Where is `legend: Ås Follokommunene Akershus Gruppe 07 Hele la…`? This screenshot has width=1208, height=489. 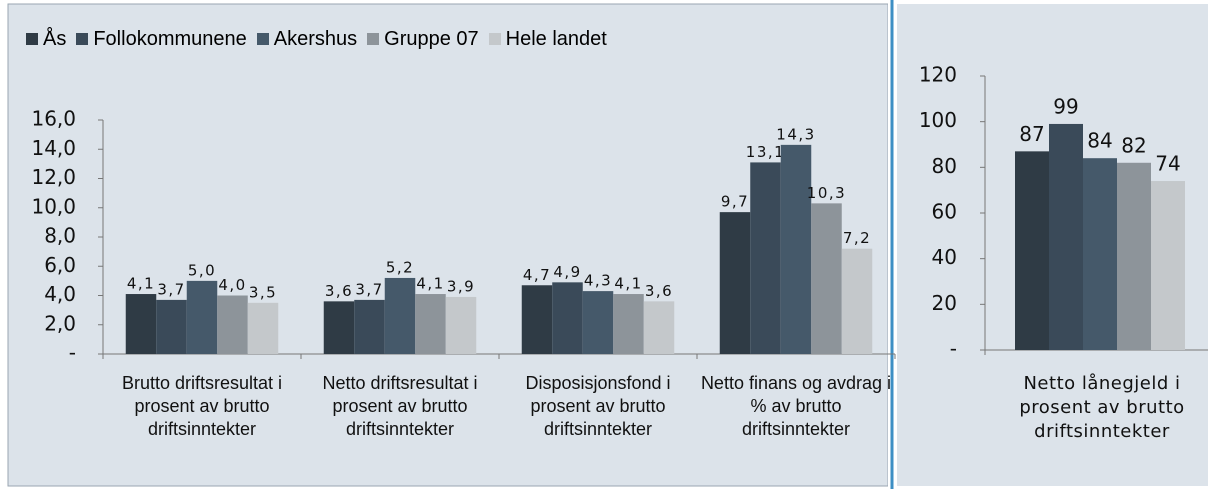 legend: Ås Follokommunene Akershus Gruppe 07 Hele la… is located at coordinates (316, 39).